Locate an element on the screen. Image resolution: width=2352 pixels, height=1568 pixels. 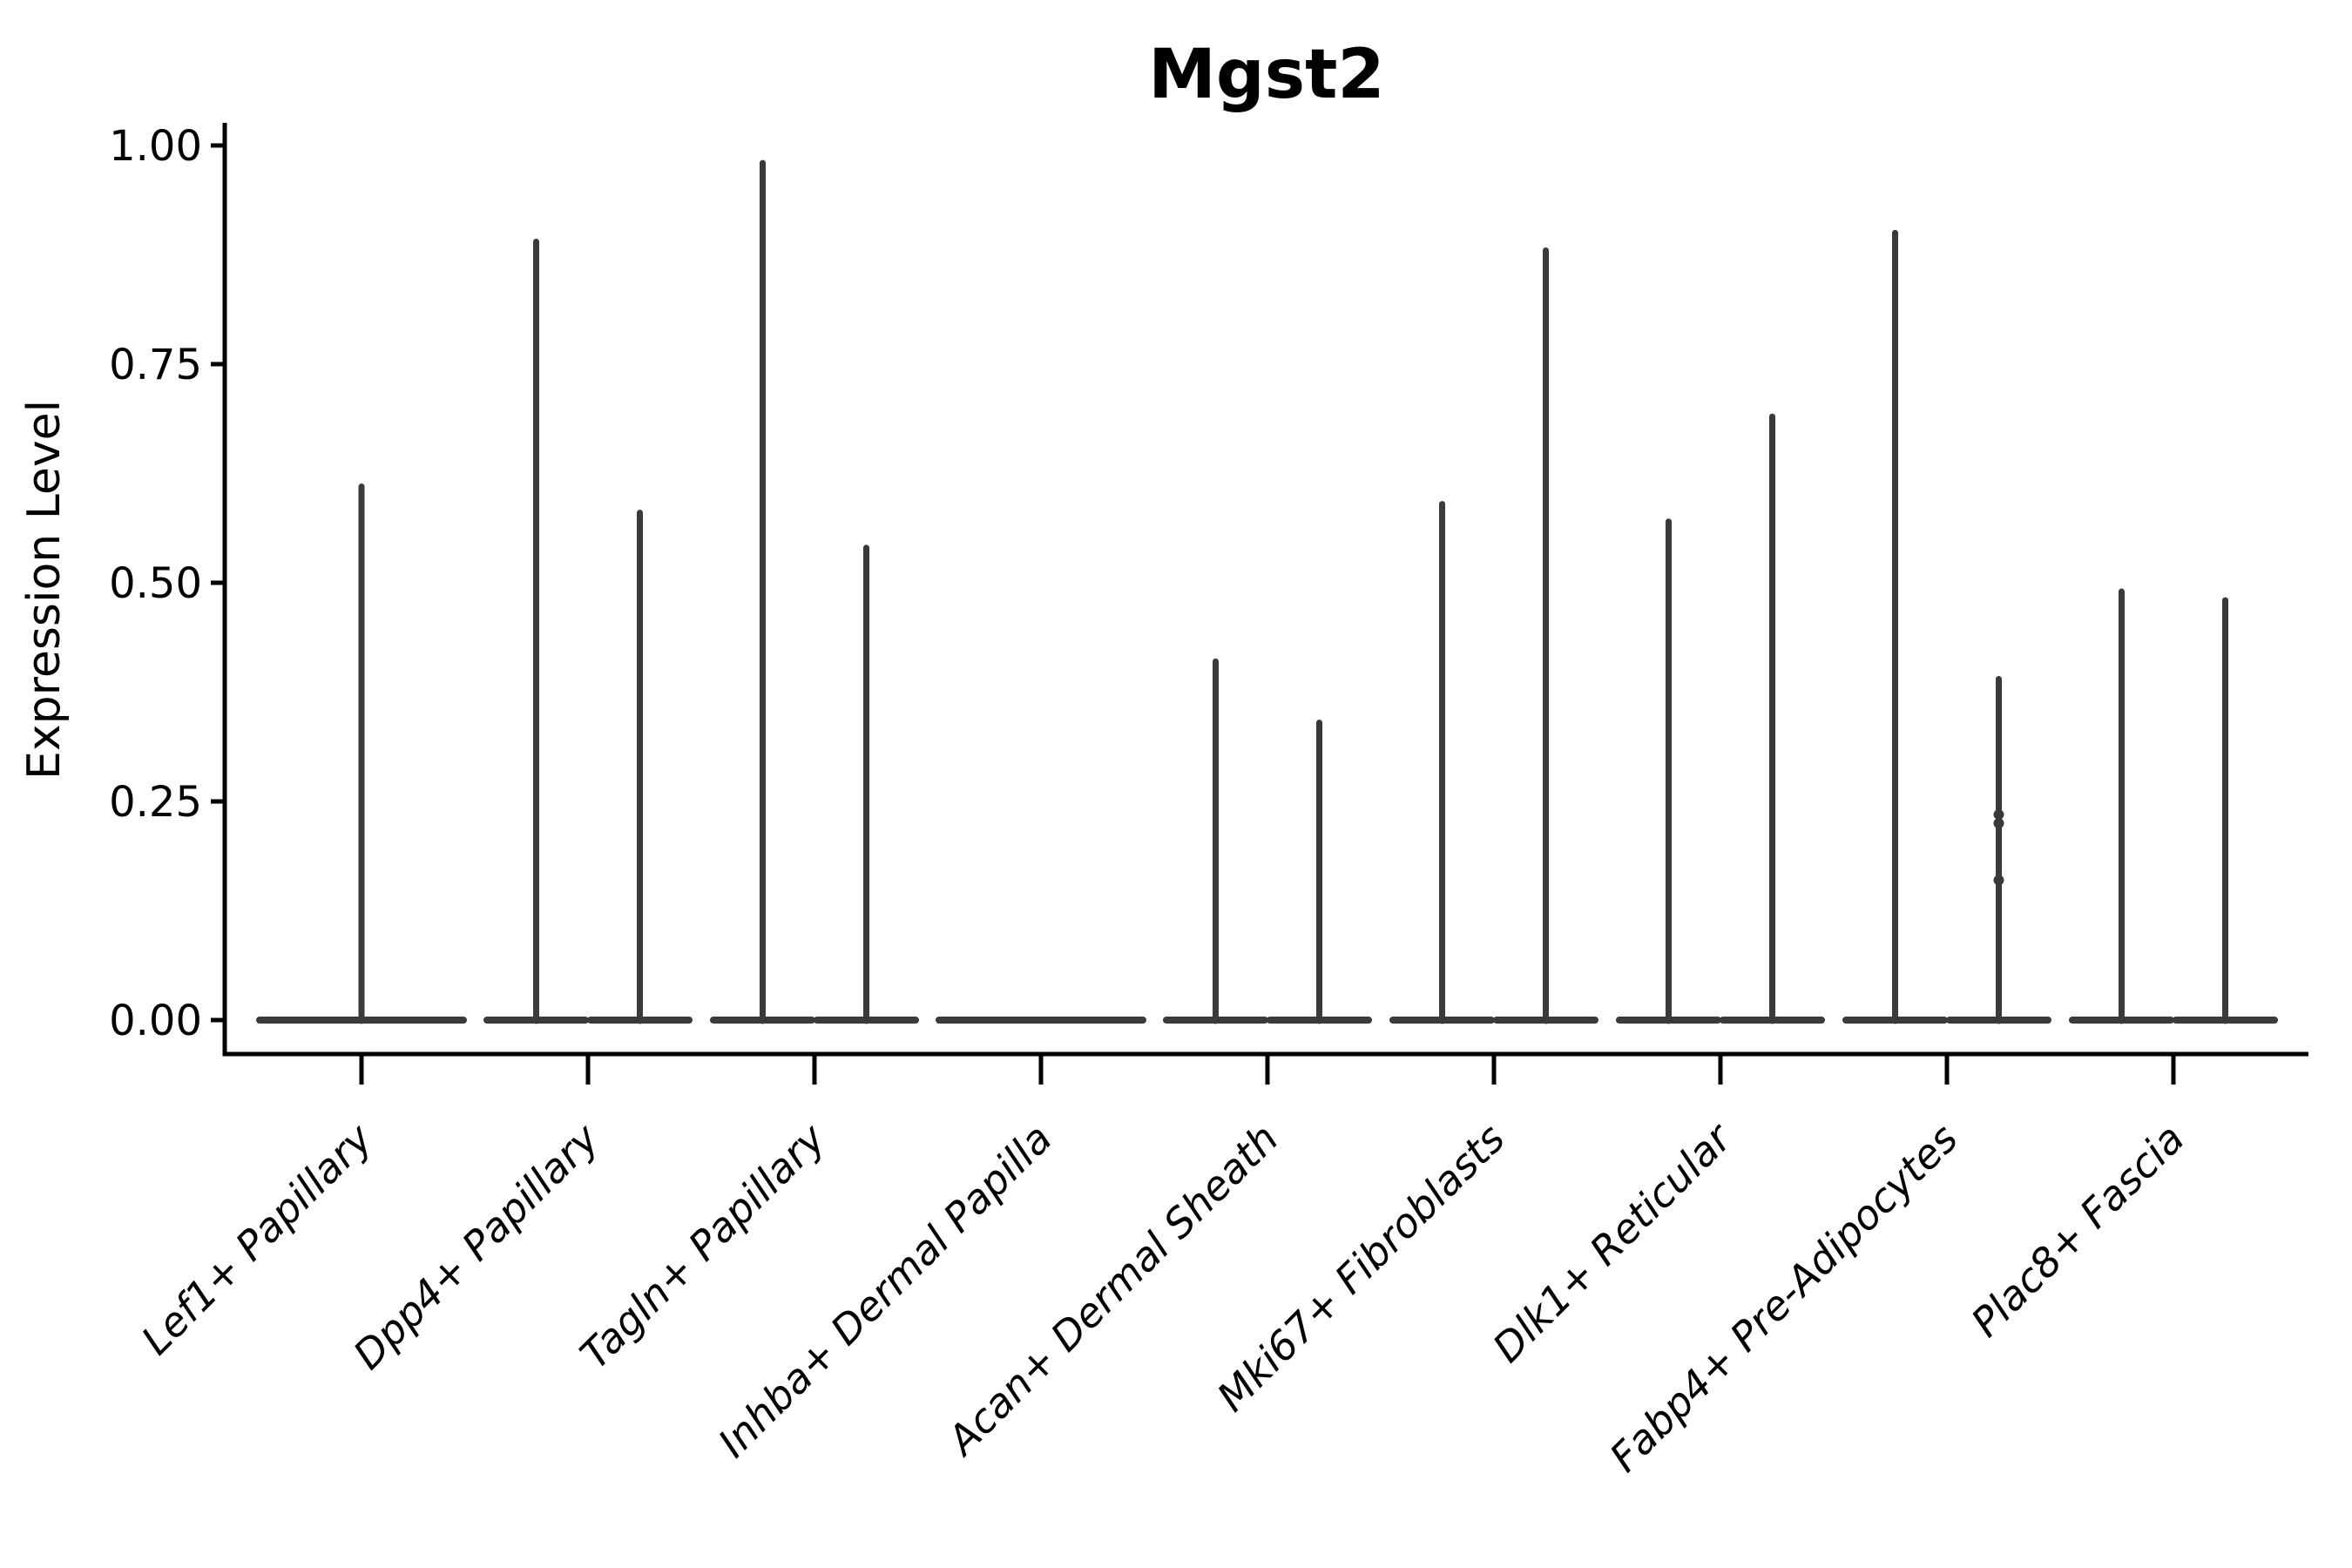
chart-title: Mgst2 is located at coordinates (1266, 75).